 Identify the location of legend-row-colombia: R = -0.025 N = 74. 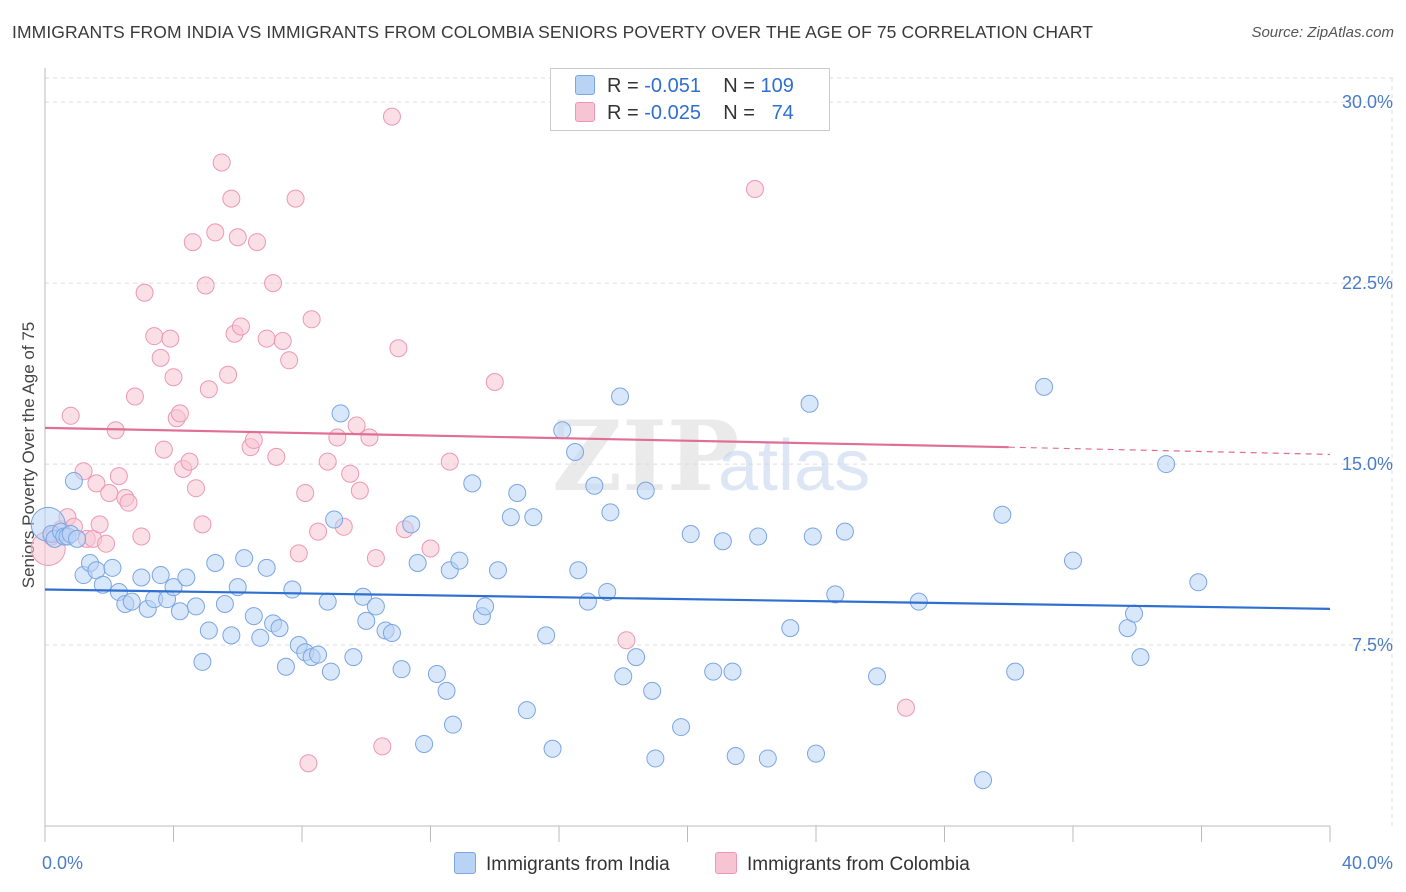
(684, 115).